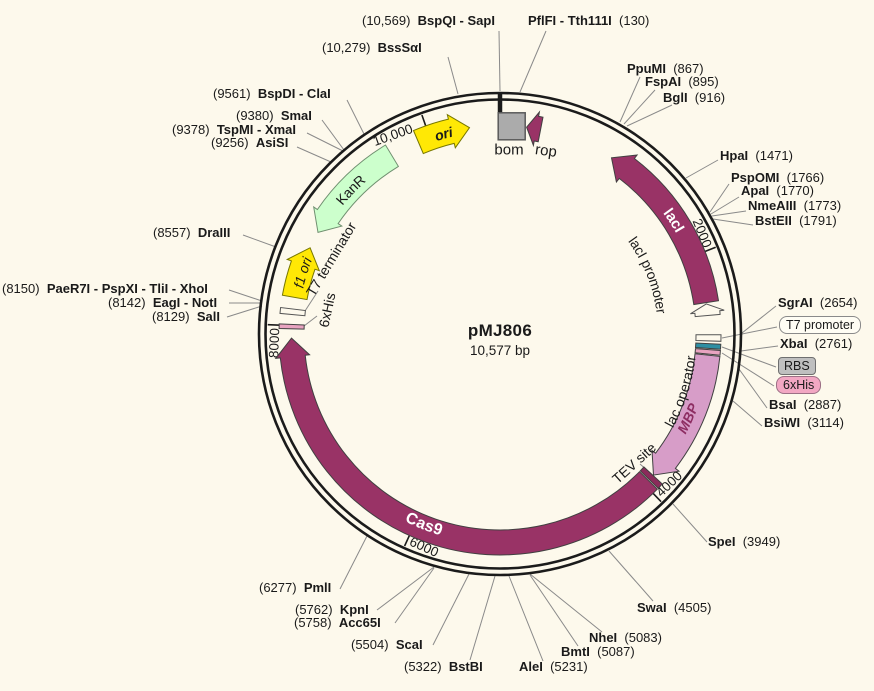 The height and width of the screenshot is (691, 874). What do you see at coordinates (777, 191) in the screenshot?
I see `site-label-apai: ApaI (1770)` at bounding box center [777, 191].